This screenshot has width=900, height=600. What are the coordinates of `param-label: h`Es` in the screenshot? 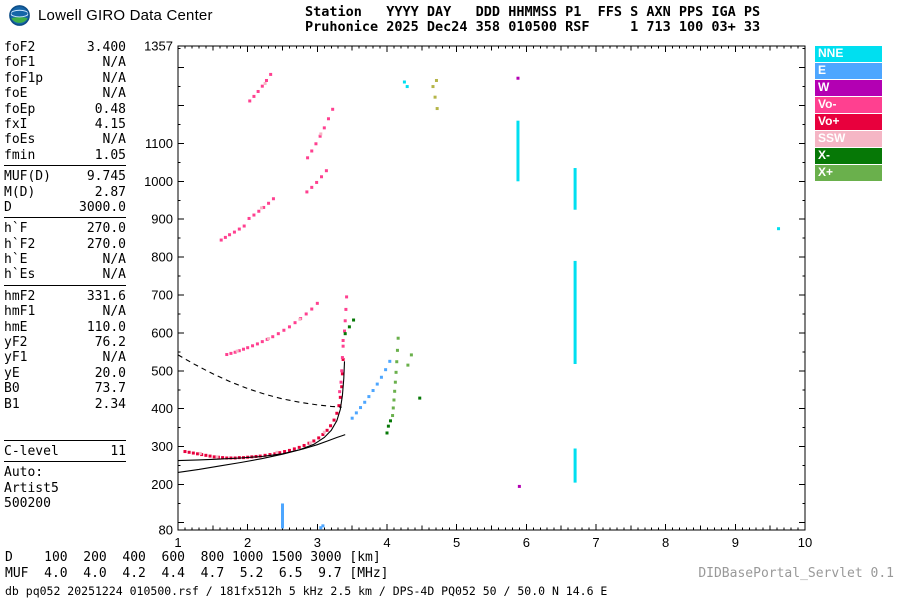 It's located at (20, 275).